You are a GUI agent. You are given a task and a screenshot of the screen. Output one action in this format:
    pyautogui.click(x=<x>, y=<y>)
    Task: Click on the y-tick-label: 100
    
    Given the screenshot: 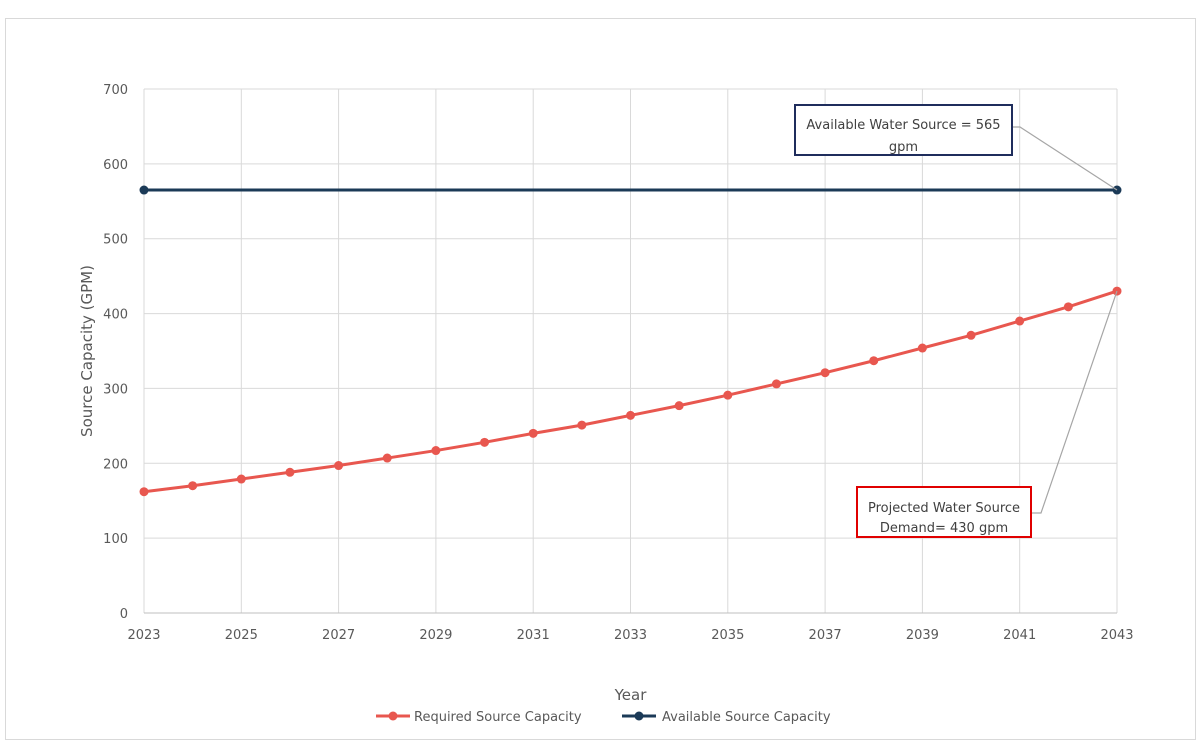 What is the action you would take?
    pyautogui.click(x=115, y=539)
    